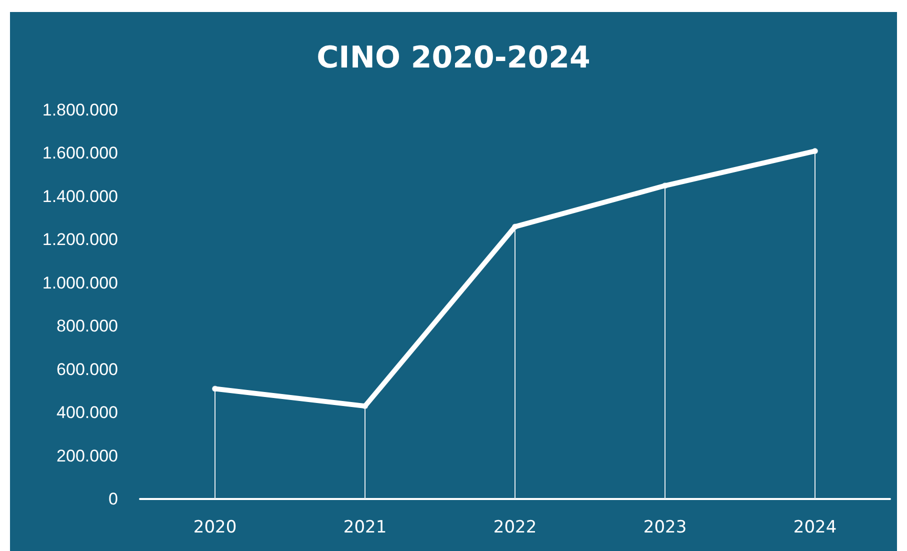 Image resolution: width=907 pixels, height=551 pixels. I want to click on y-tick-label: 1.800.000, so click(80, 110).